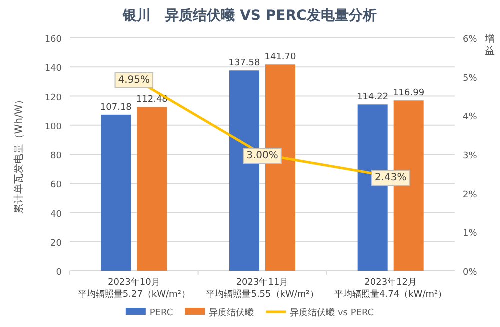 The width and height of the screenshot is (500, 327). Describe the element at coordinates (470, 195) in the screenshot. I see `y2-tick-label: 2%` at that location.